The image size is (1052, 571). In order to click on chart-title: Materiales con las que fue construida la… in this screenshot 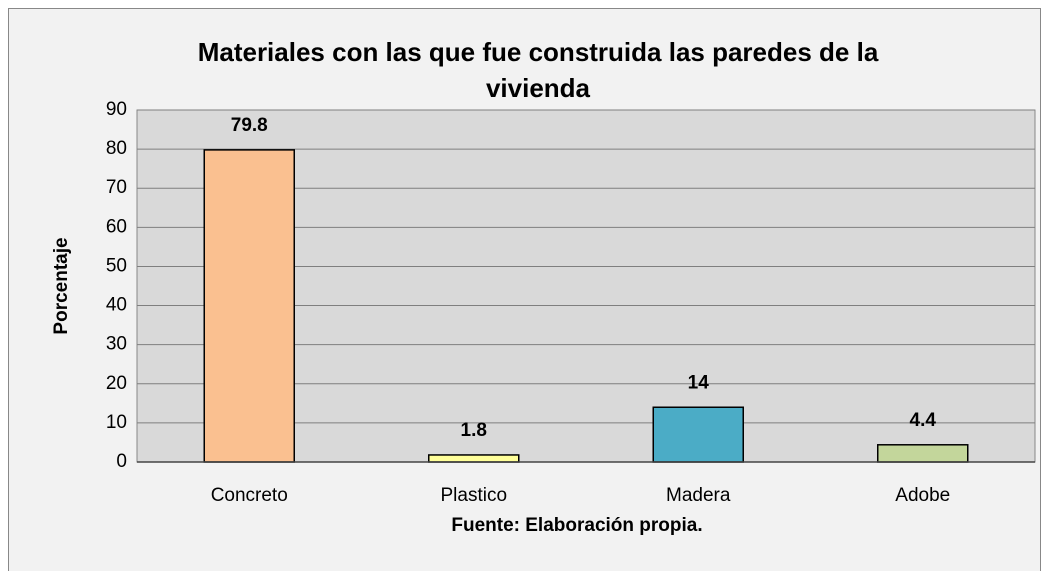, I will do `click(538, 70)`.